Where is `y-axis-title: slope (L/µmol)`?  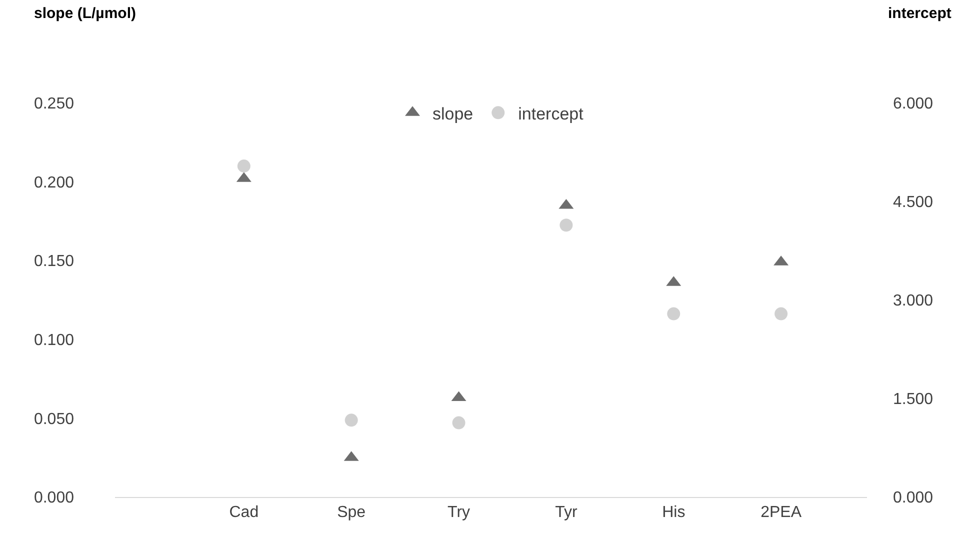
y-axis-title: slope (L/µmol) is located at coordinates (85, 13).